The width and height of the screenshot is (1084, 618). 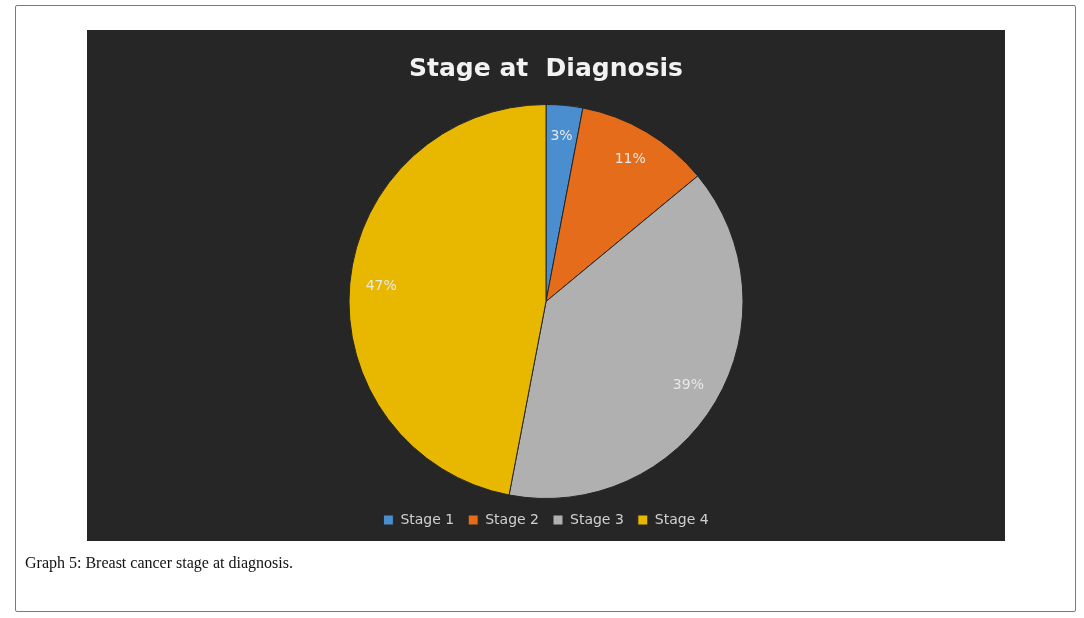 What do you see at coordinates (688, 384) in the screenshot?
I see `data-label: 39%` at bounding box center [688, 384].